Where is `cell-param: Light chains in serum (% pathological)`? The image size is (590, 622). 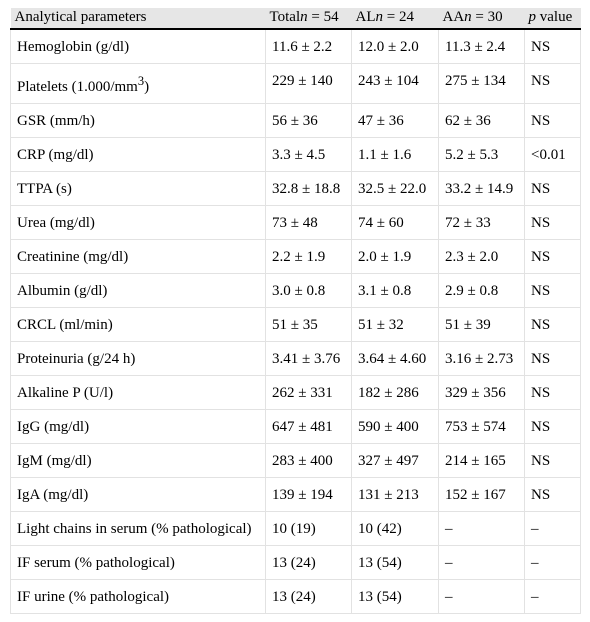 cell-param: Light chains in serum (% pathological) is located at coordinates (138, 528).